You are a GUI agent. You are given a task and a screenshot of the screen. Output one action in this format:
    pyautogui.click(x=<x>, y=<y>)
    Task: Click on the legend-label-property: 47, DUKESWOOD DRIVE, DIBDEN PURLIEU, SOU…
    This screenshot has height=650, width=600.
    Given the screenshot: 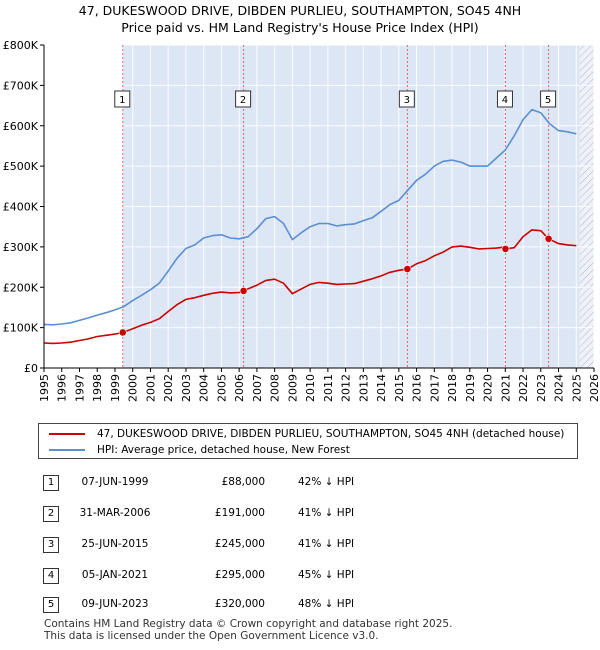 What is the action you would take?
    pyautogui.click(x=331, y=434)
    